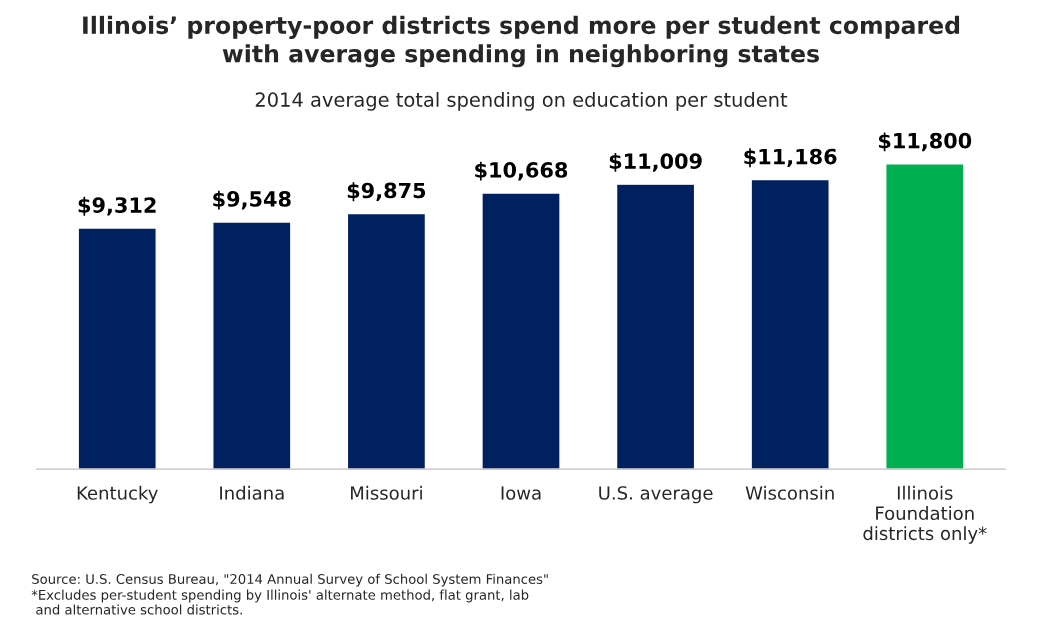 Image resolution: width=1042 pixels, height=634 pixels. I want to click on chart-subtitle: 2014 average total spending on education per student, so click(521, 101).